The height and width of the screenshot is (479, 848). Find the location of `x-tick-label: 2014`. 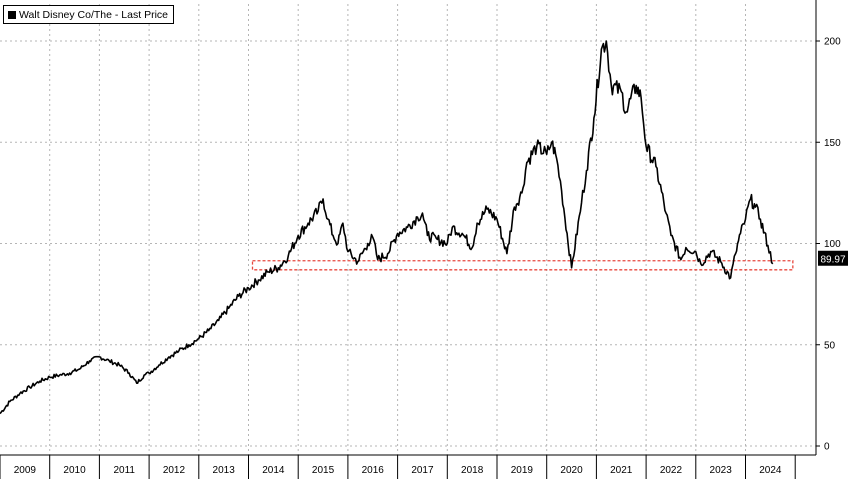

x-tick-label: 2014 is located at coordinates (273, 470).